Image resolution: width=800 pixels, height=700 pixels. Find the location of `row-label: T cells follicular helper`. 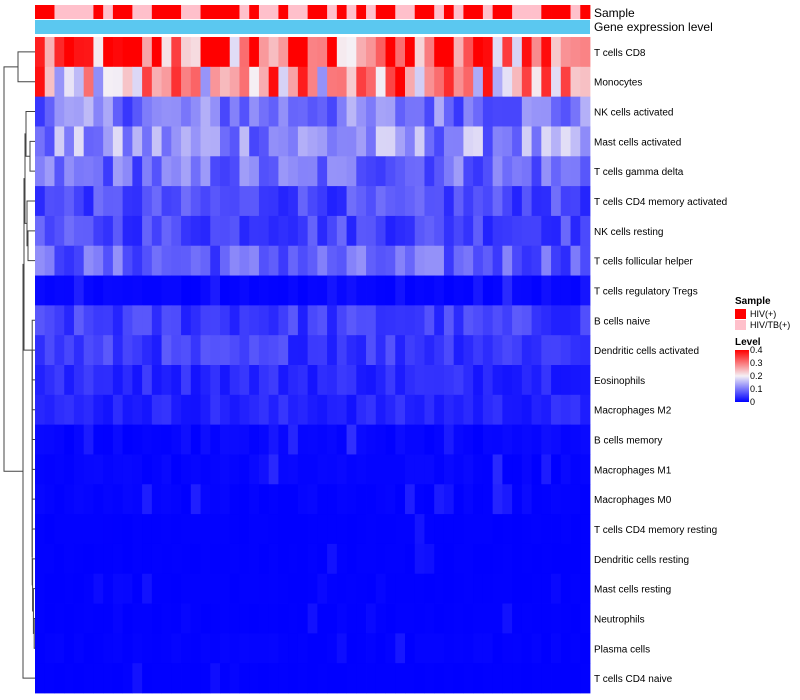

row-label: T cells follicular helper is located at coordinates (643, 262).